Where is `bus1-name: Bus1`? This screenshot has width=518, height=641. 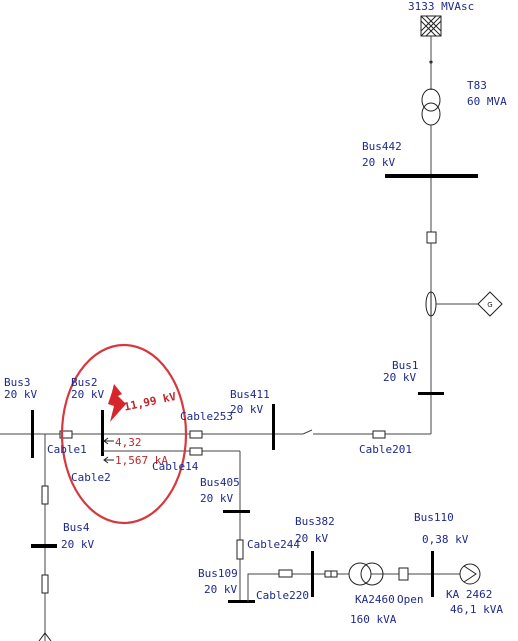
bus1-name: Bus1 is located at coordinates (405, 365).